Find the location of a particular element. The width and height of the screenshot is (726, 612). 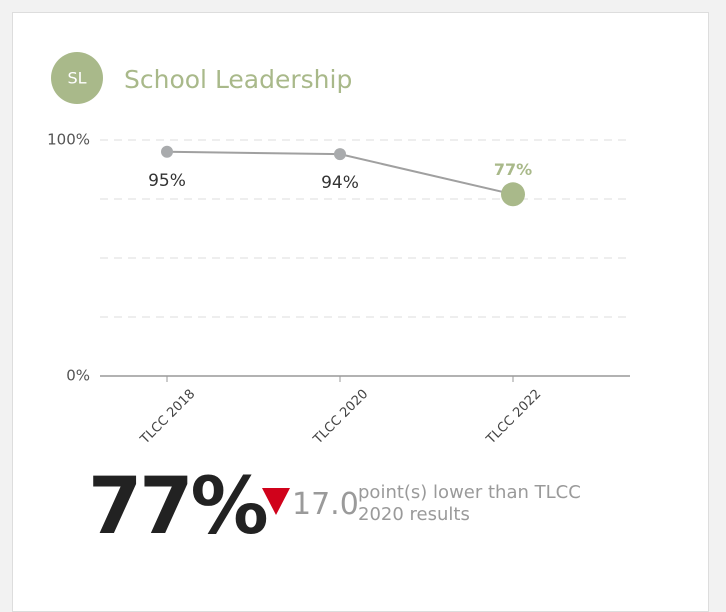

badge-circle is located at coordinates (77, 78).